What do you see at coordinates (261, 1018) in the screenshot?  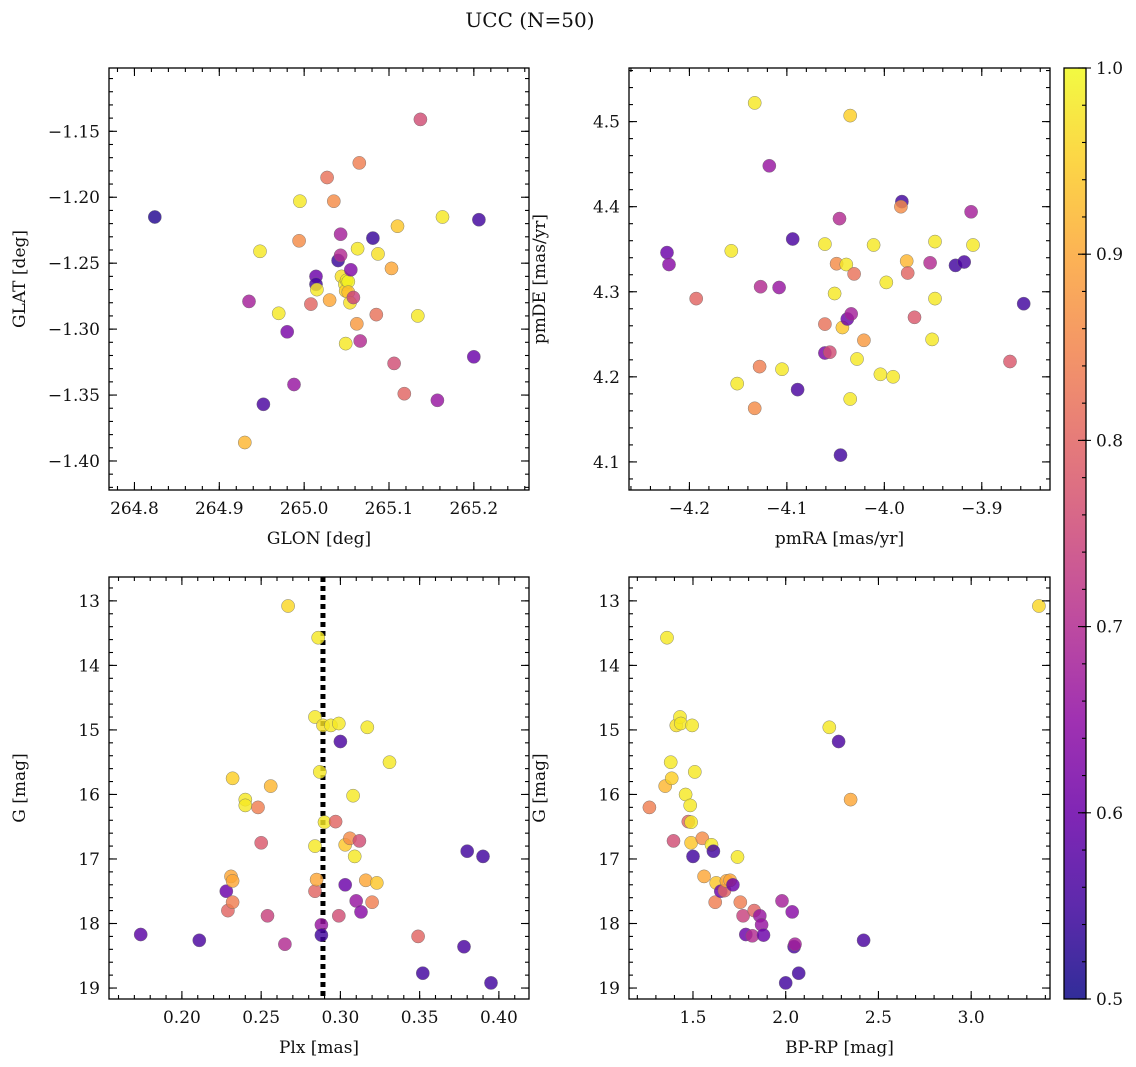 I see `x-tick-label: 0.25` at bounding box center [261, 1018].